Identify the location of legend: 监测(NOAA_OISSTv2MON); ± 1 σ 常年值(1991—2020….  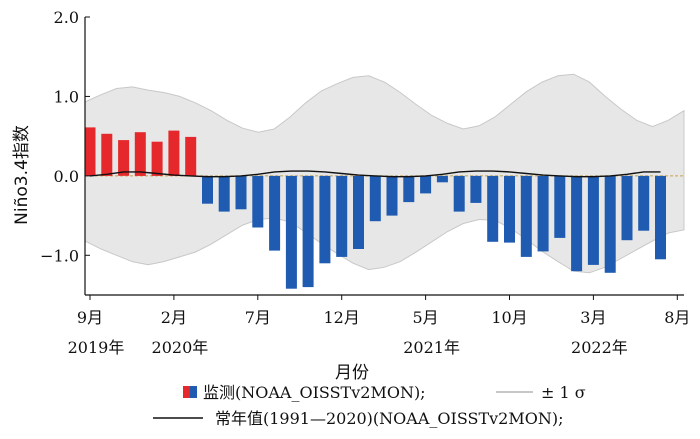
(369, 405).